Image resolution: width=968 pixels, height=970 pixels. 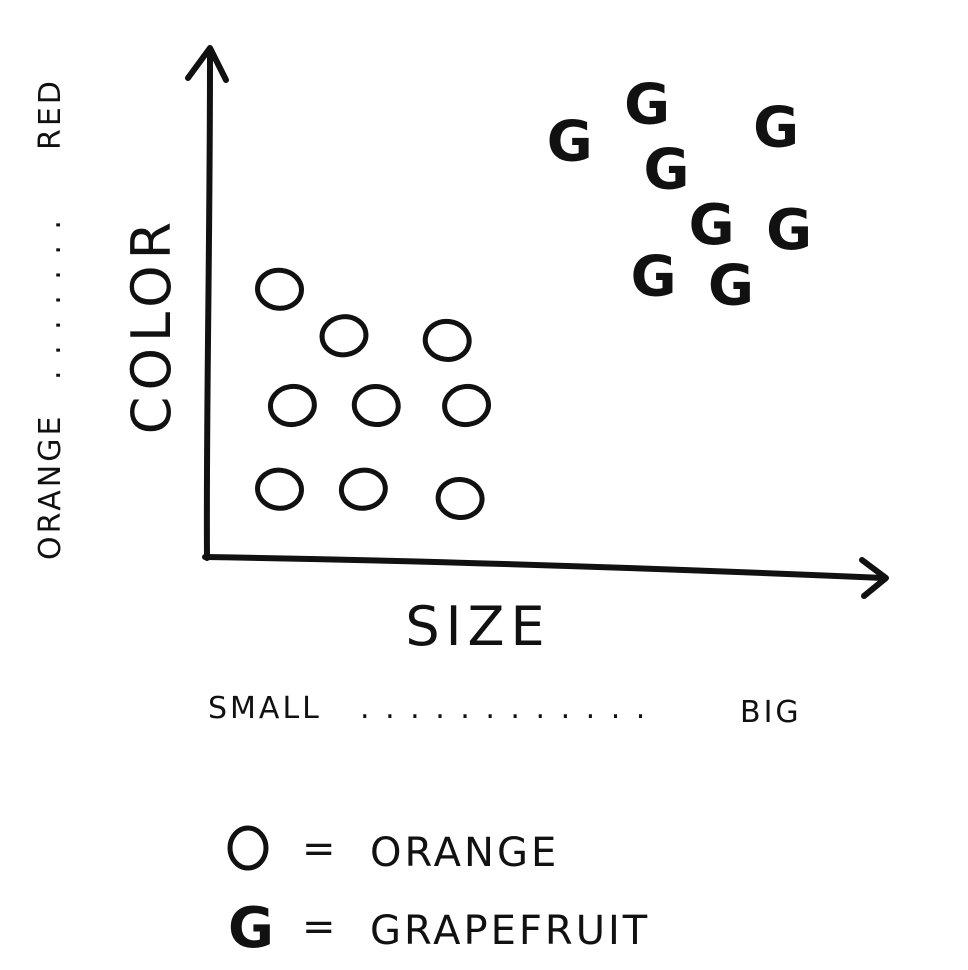 I want to click on x-axis-title: SIZE, so click(x=477, y=626).